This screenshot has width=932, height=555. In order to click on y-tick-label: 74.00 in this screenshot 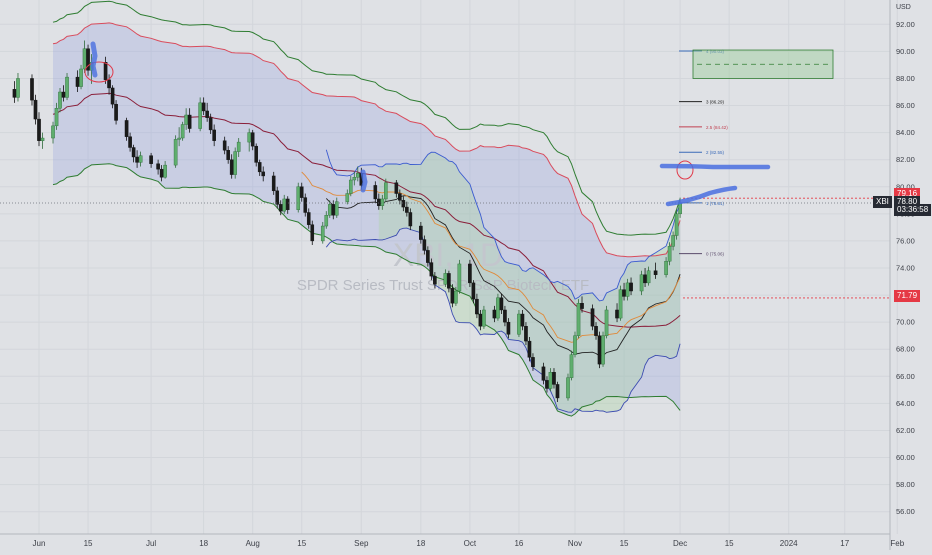, I will do `click(905, 268)`.